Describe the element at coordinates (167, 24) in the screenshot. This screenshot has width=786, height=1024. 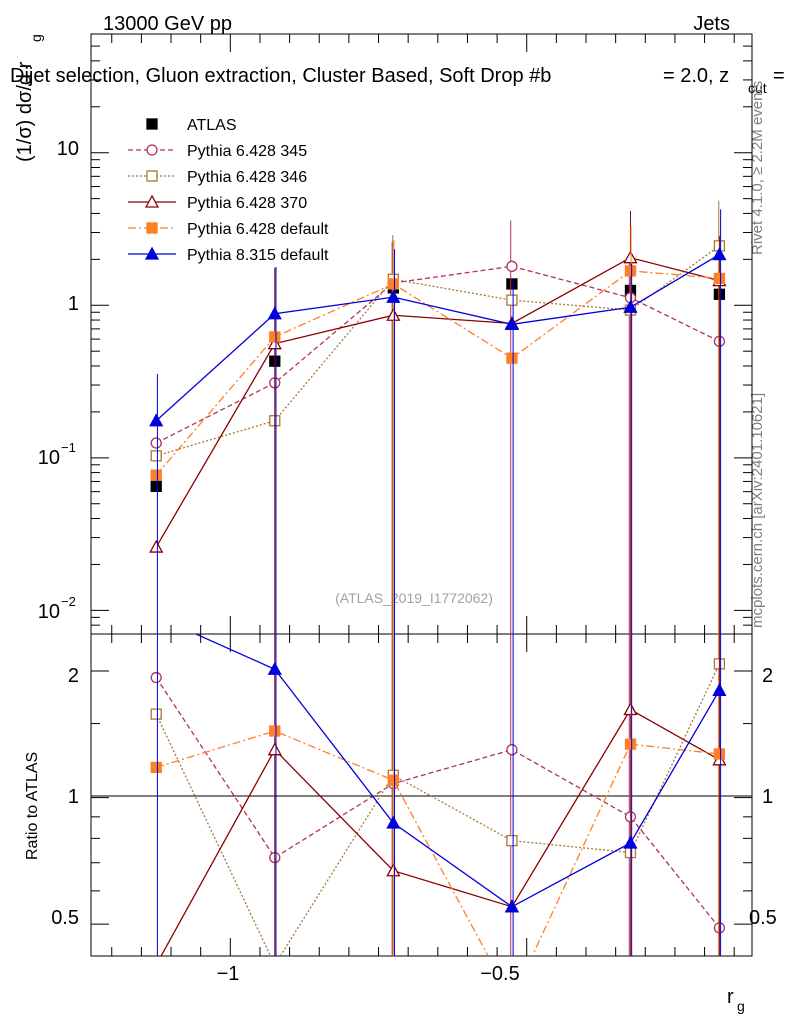
I see `energy-label: 13000 GeV pp` at that location.